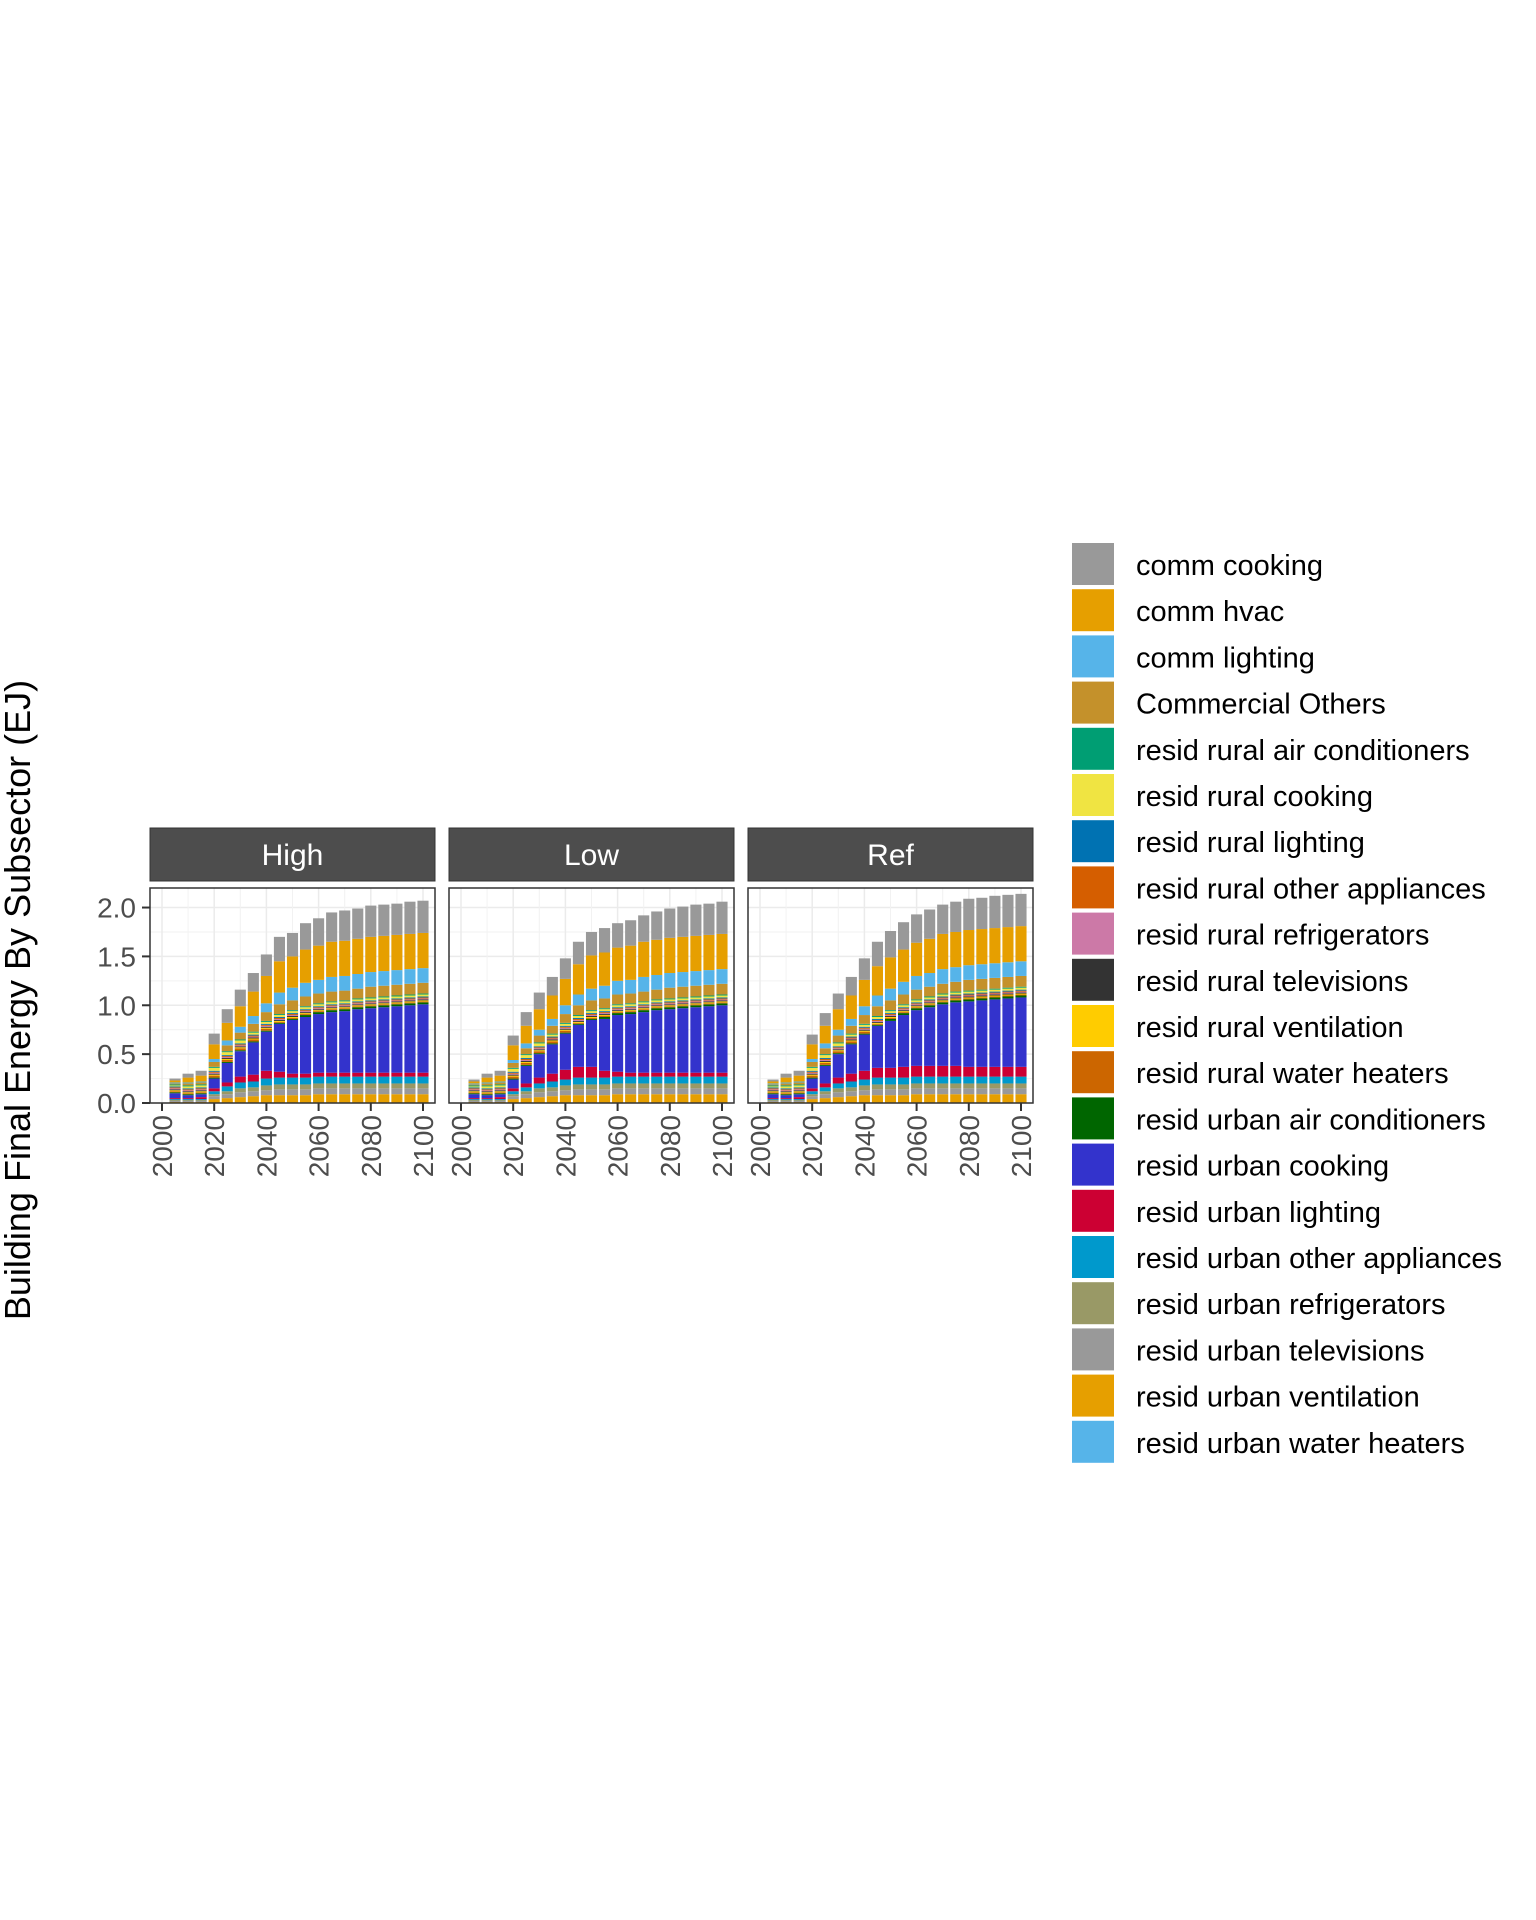 This screenshot has height=1920, width=1536. I want to click on legend-key, so click(1093, 702).